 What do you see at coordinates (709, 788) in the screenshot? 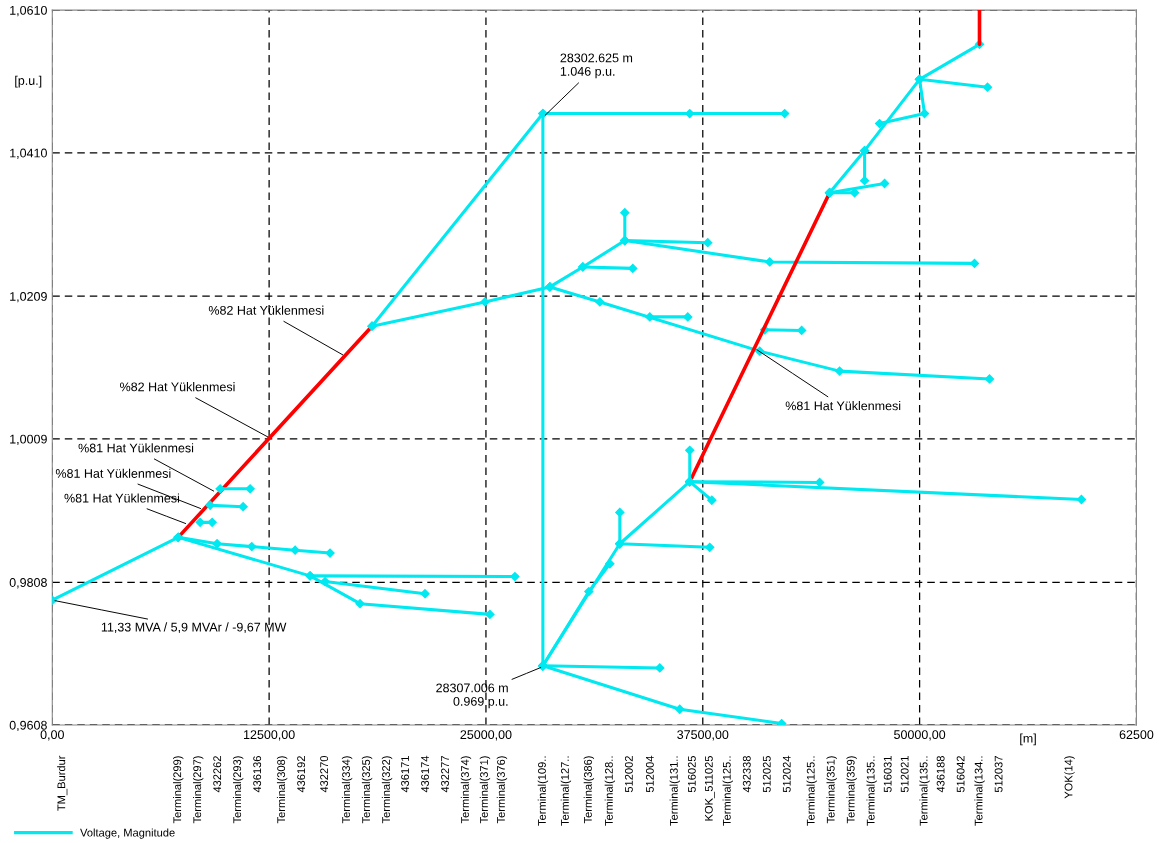
I see `text: KOK_511025` at bounding box center [709, 788].